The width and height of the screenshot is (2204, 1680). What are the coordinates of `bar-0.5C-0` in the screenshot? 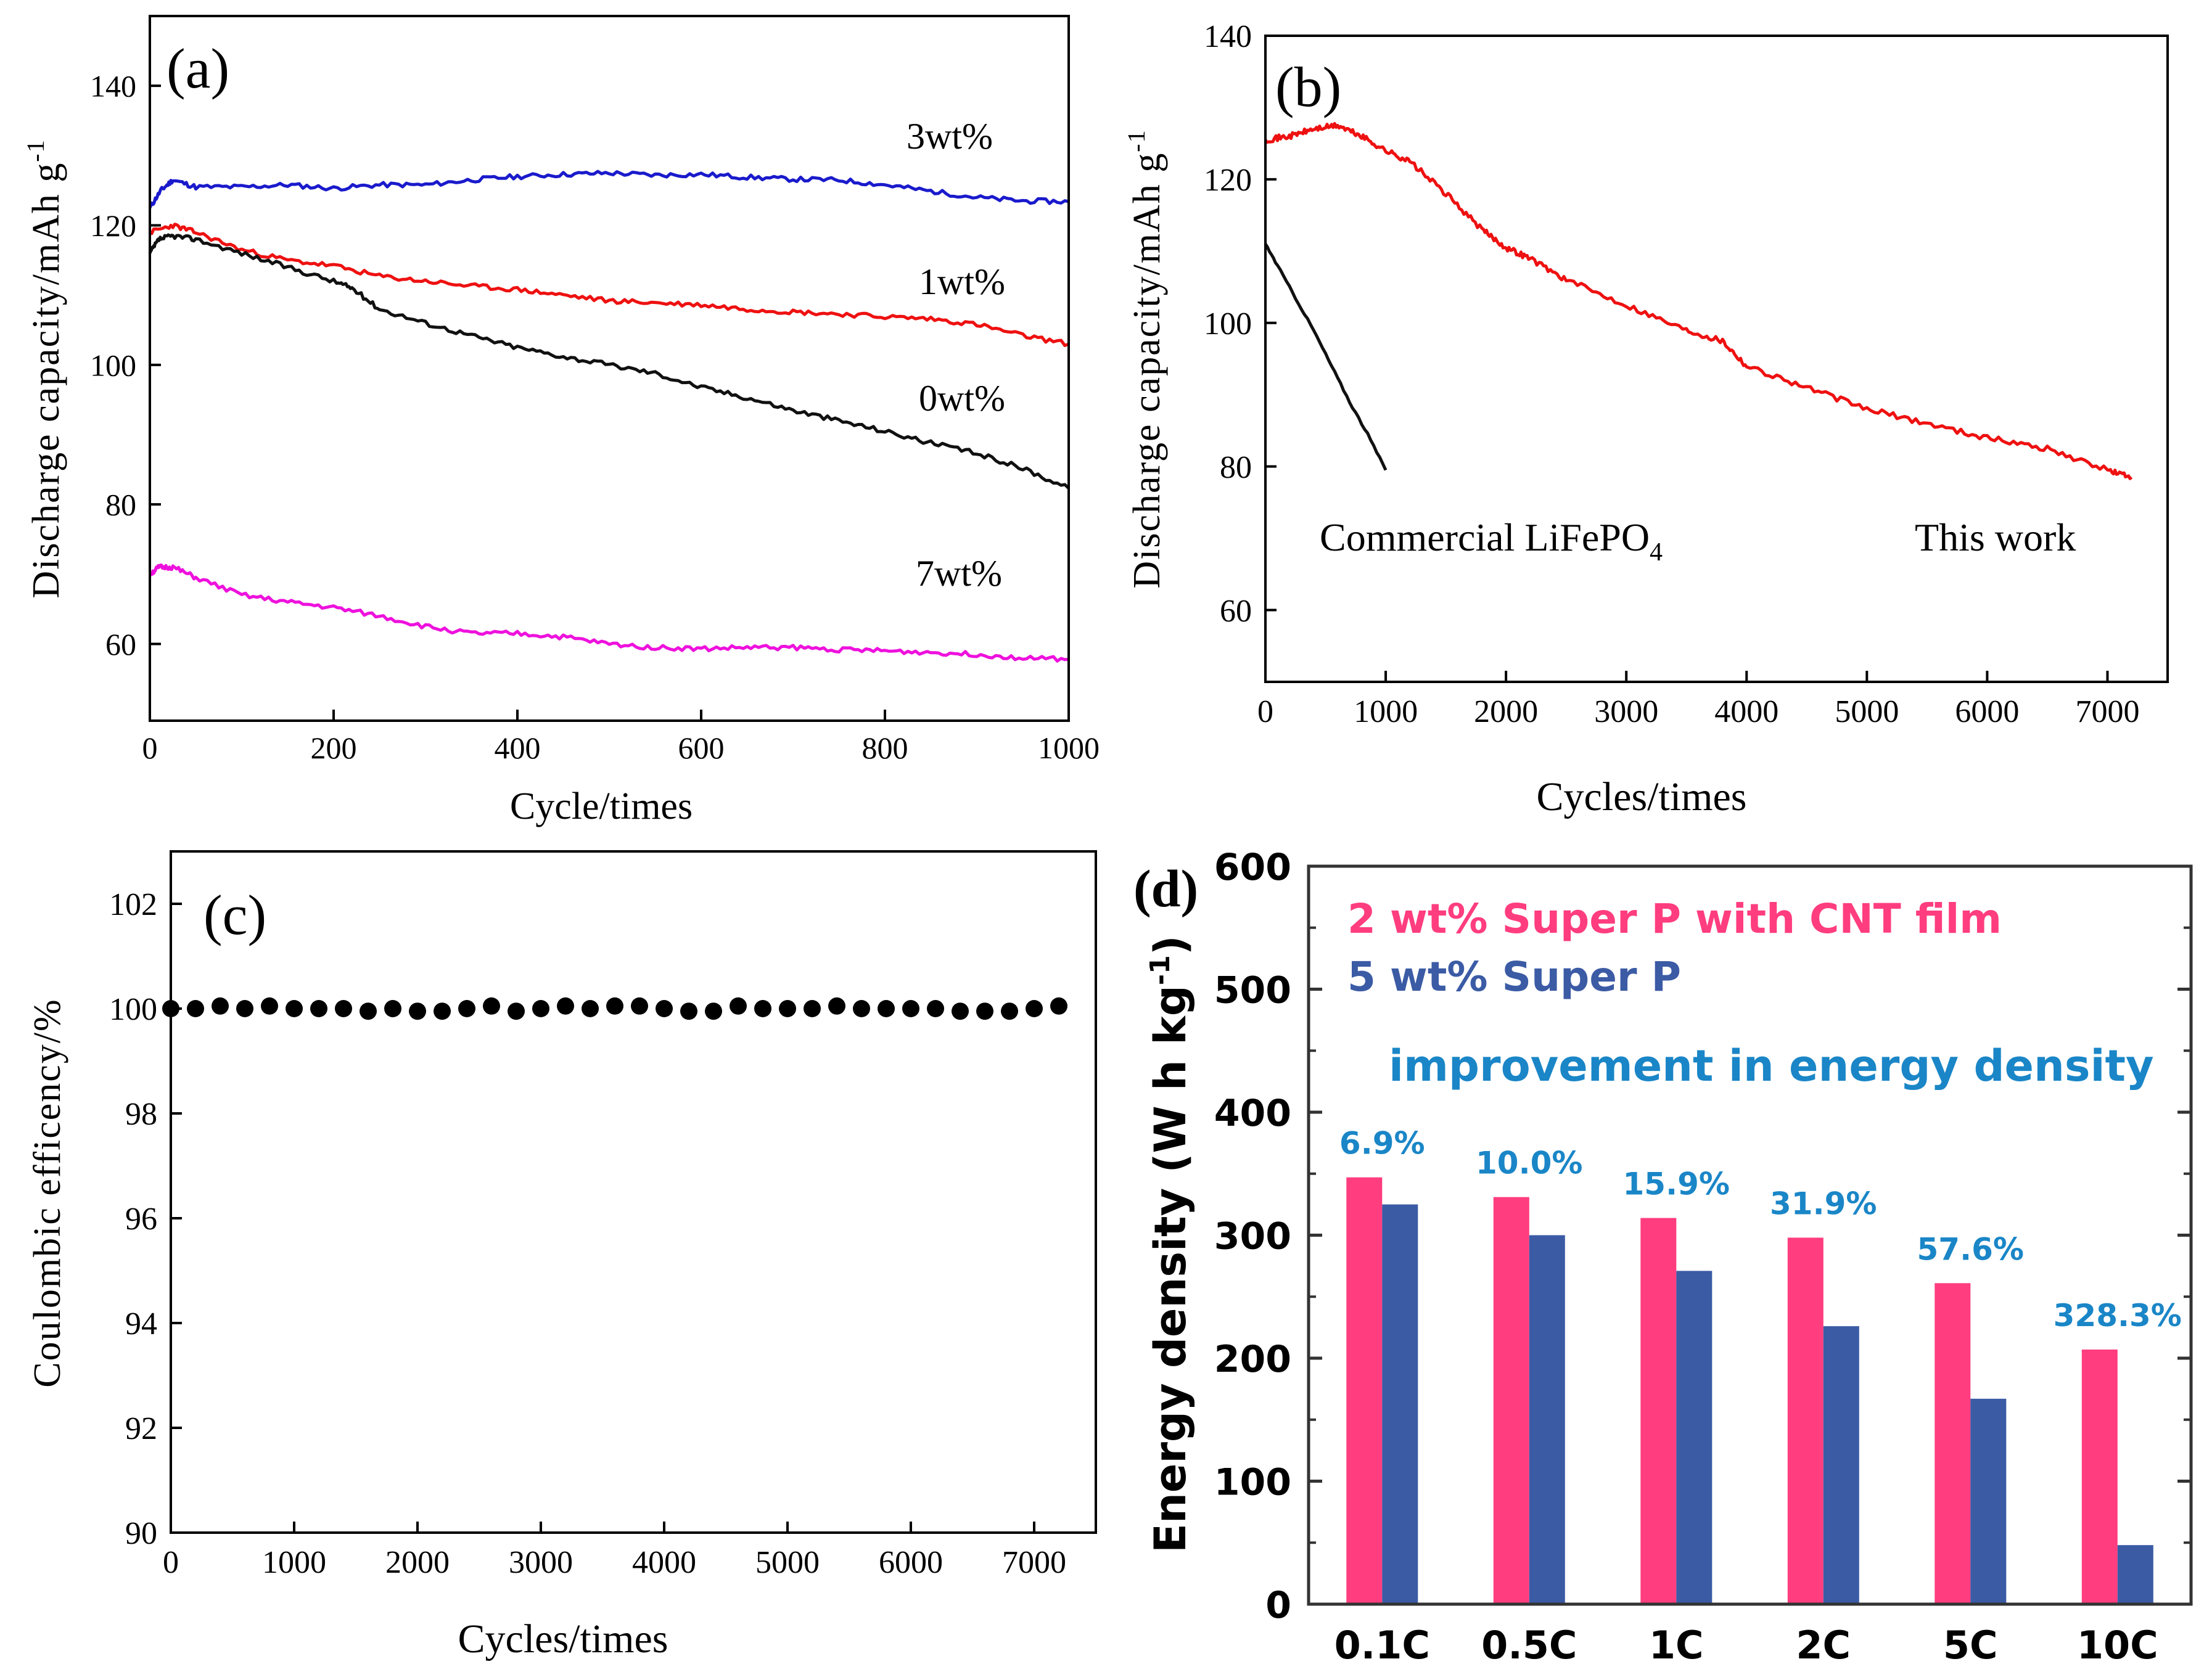 It's located at (1511, 1401).